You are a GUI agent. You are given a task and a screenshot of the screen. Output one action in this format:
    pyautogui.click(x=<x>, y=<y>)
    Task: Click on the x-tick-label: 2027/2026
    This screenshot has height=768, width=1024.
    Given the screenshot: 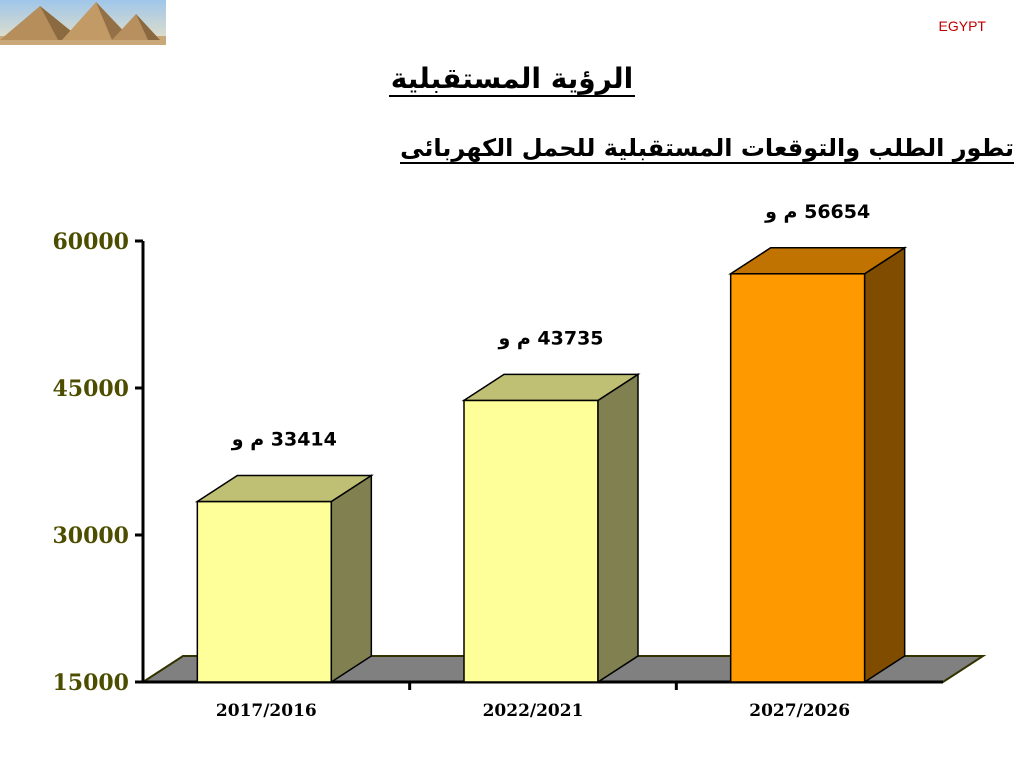 What is the action you would take?
    pyautogui.click(x=799, y=711)
    